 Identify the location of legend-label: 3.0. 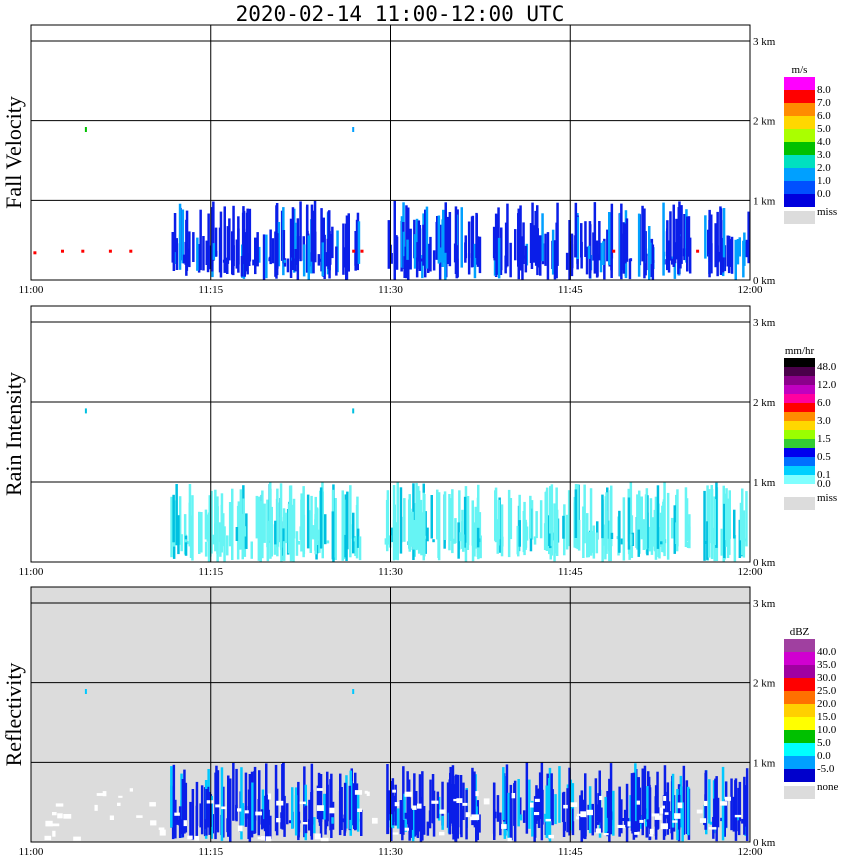
(824, 155).